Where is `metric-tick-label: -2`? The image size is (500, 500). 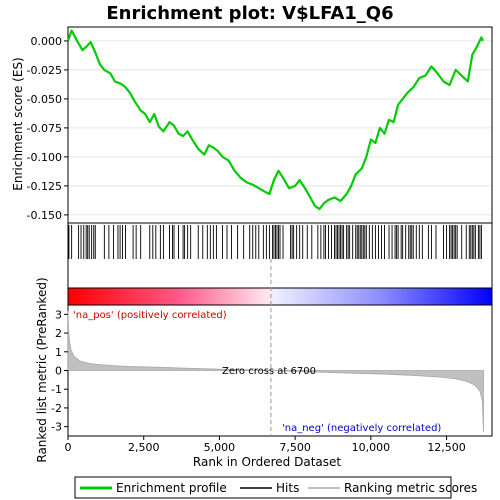 metric-tick-label: -2 is located at coordinates (56, 408).